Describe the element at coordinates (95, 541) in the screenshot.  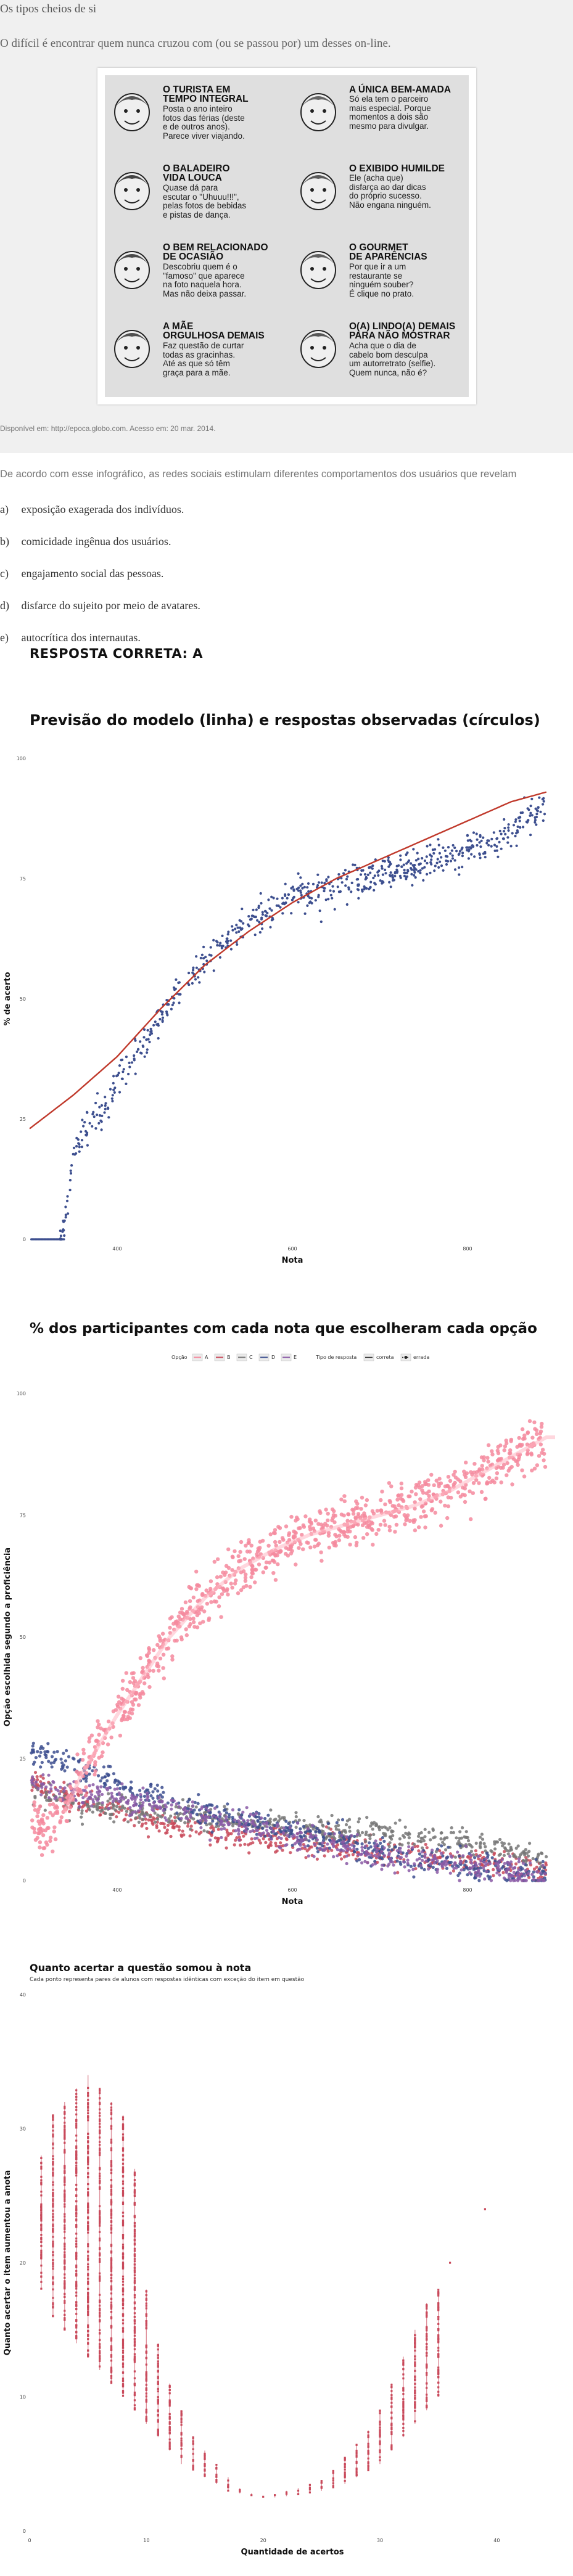
I see `answer-option-text: comicidade ingênua dos usuários.` at that location.